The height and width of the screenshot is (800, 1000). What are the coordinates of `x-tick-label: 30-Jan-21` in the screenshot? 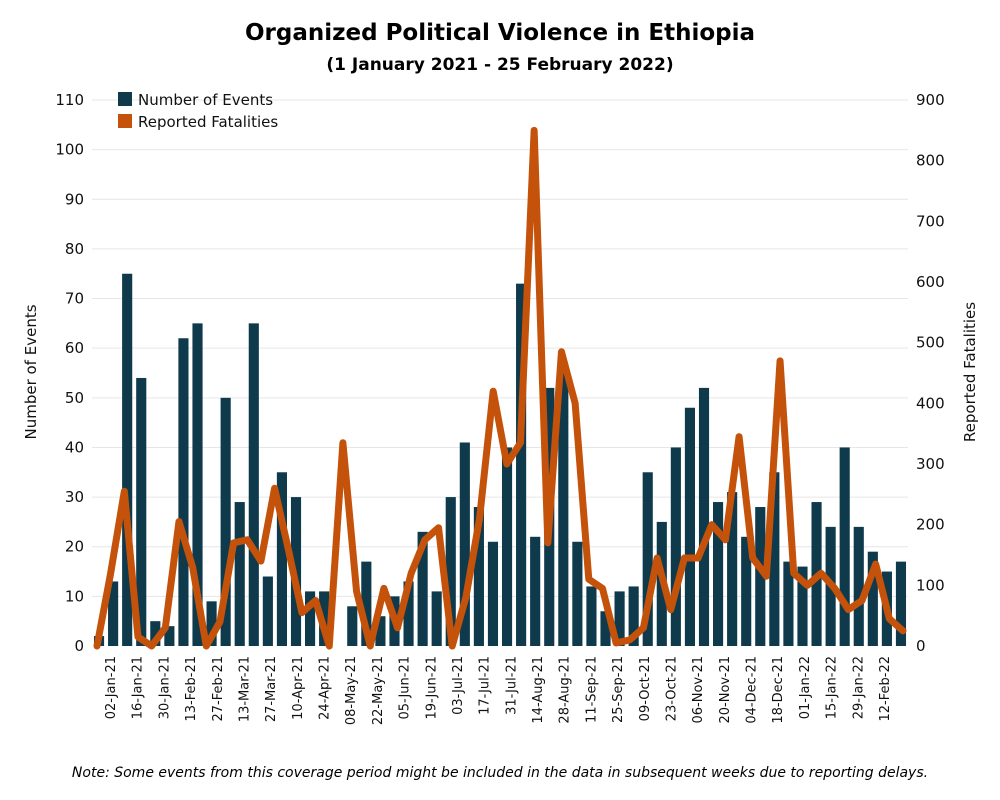 It's located at (164, 687).